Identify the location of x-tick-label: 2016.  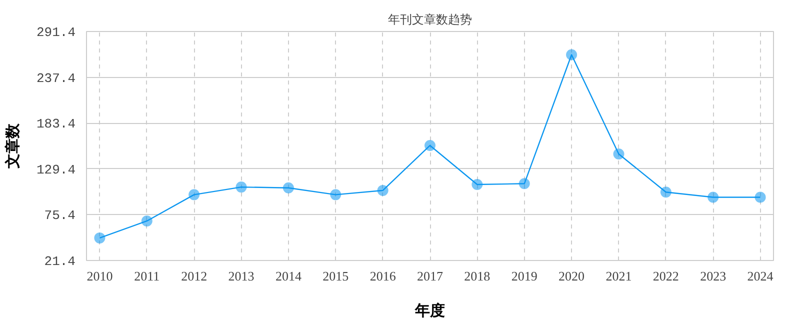
(383, 276).